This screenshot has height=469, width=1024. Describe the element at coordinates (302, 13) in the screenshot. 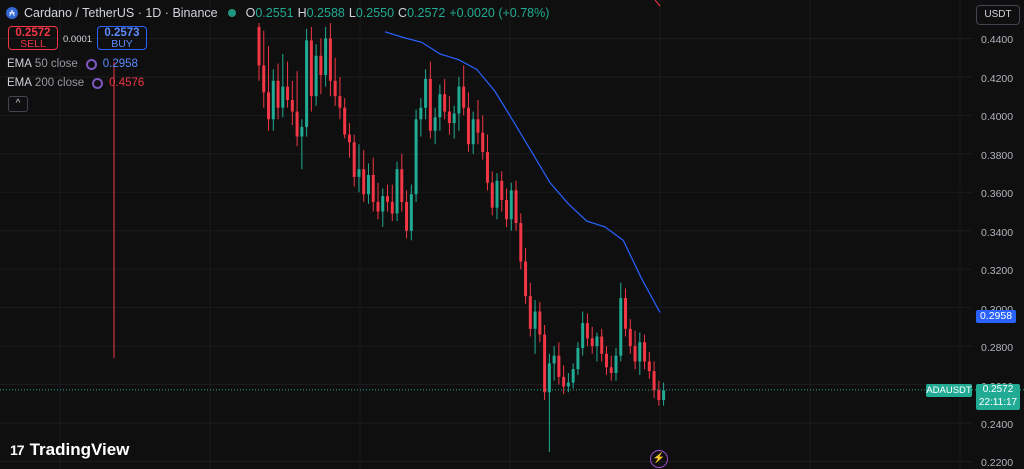

I see `ohlc-high-label: H` at that location.